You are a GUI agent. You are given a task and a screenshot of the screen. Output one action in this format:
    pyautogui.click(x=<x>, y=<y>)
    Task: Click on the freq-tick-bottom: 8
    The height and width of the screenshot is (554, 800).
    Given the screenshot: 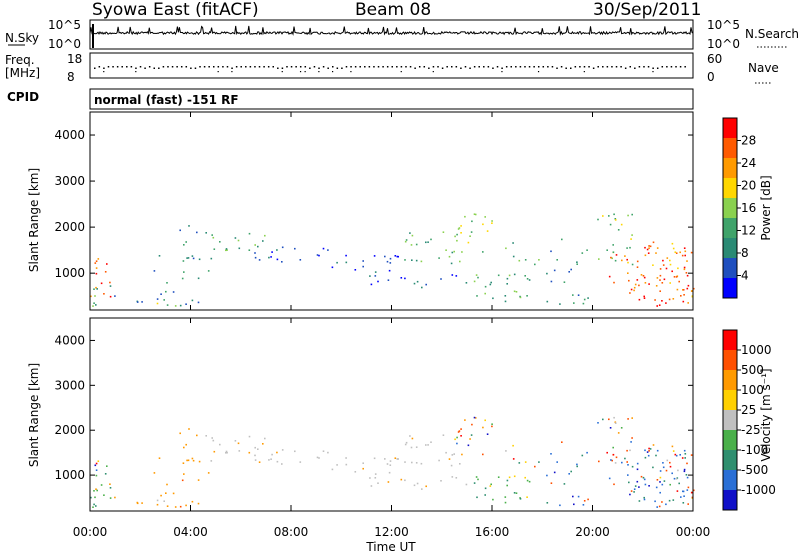 What is the action you would take?
    pyautogui.click(x=71, y=77)
    